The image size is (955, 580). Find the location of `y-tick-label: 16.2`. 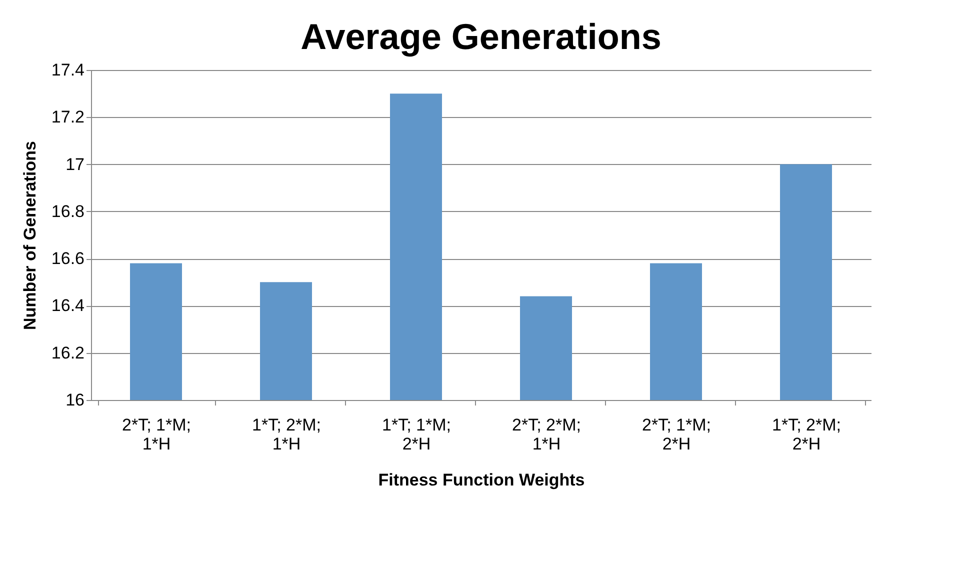

y-tick-label: 16.2 is located at coordinates (67, 352).